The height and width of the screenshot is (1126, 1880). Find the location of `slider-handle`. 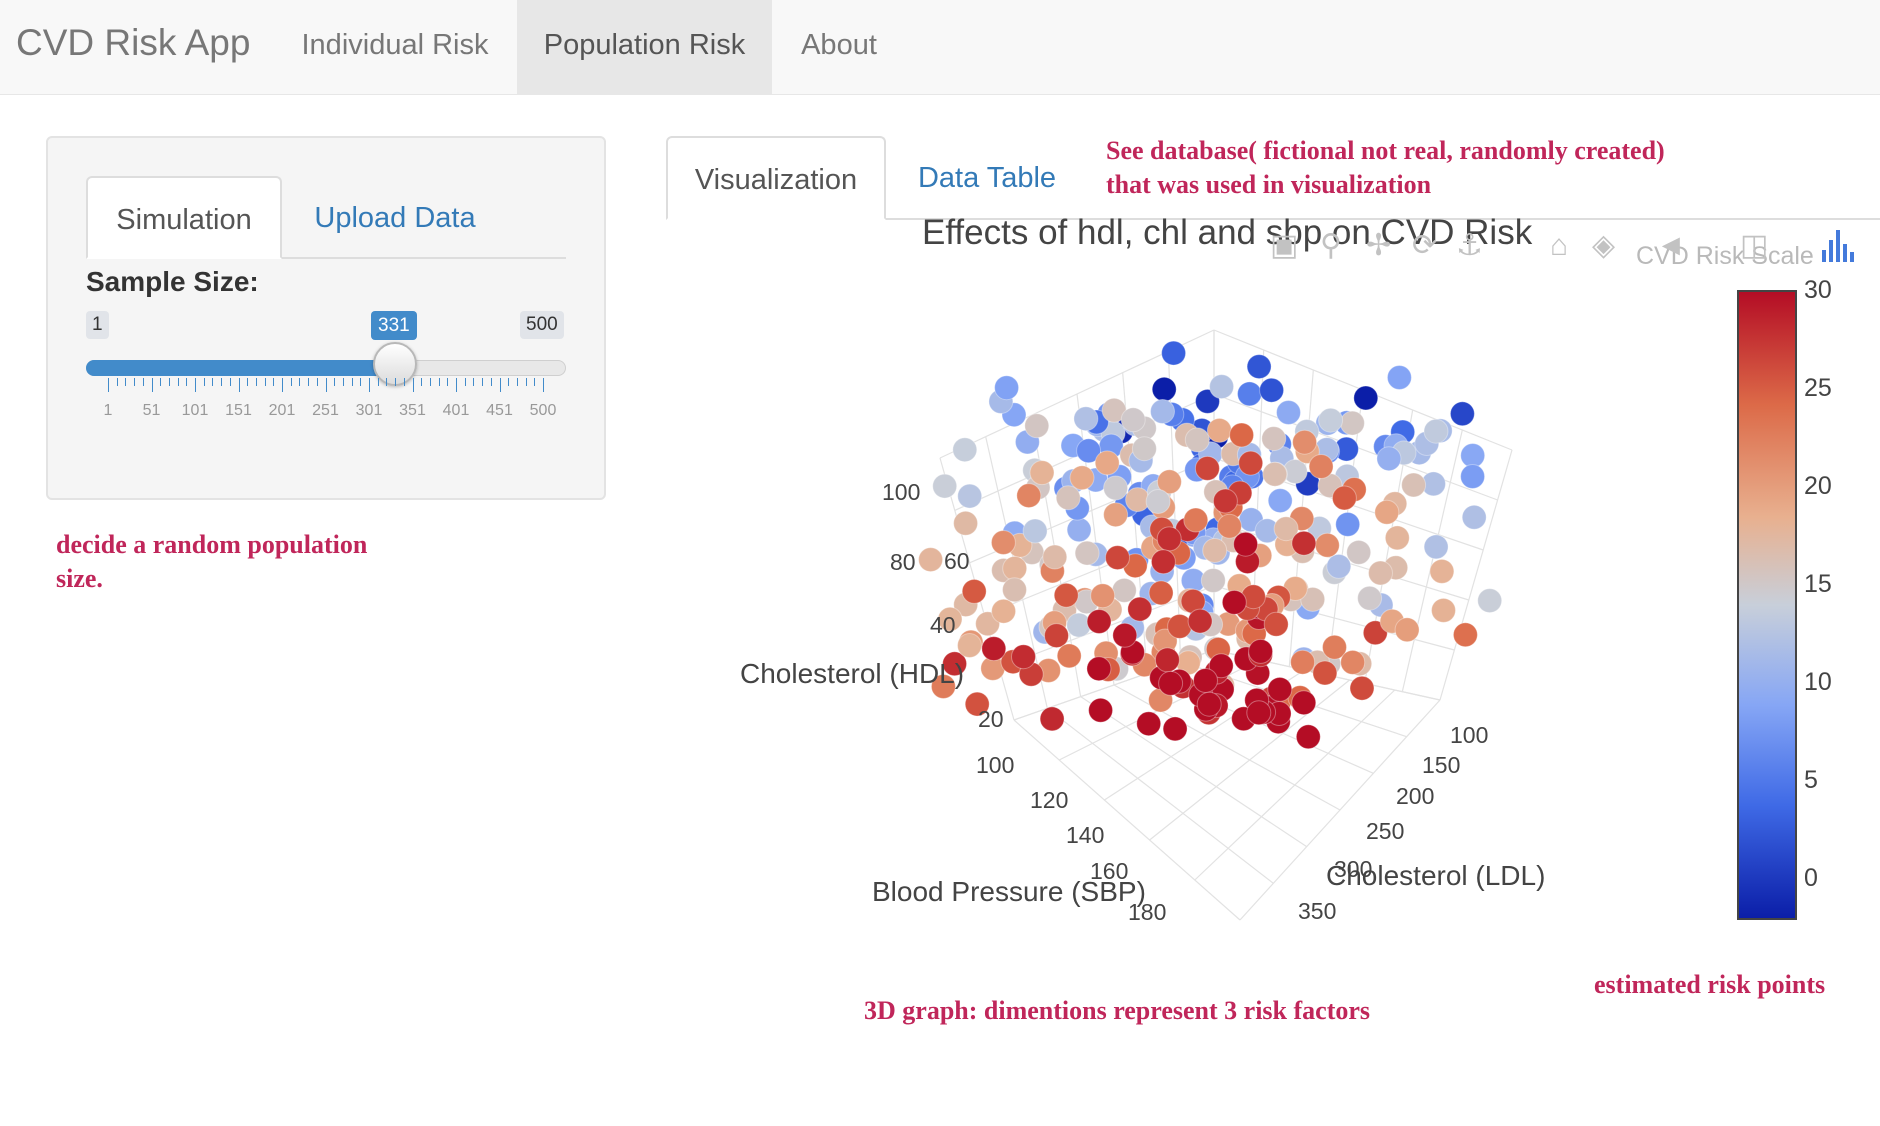

slider-handle is located at coordinates (395, 364).